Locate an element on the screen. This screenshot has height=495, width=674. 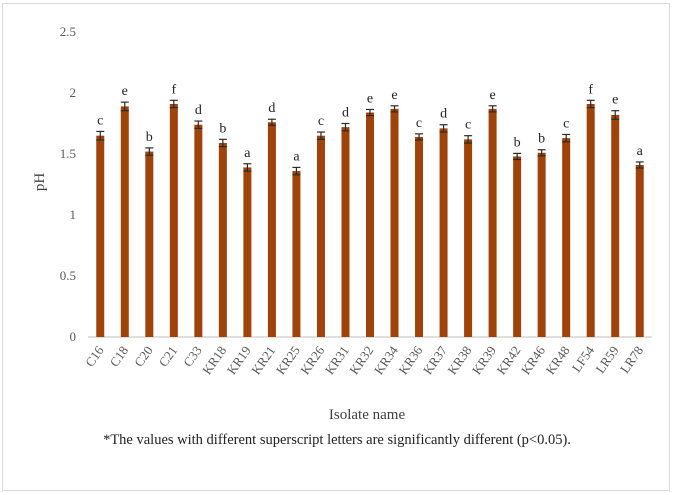
x-tick-label: LR78 is located at coordinates (631, 359).